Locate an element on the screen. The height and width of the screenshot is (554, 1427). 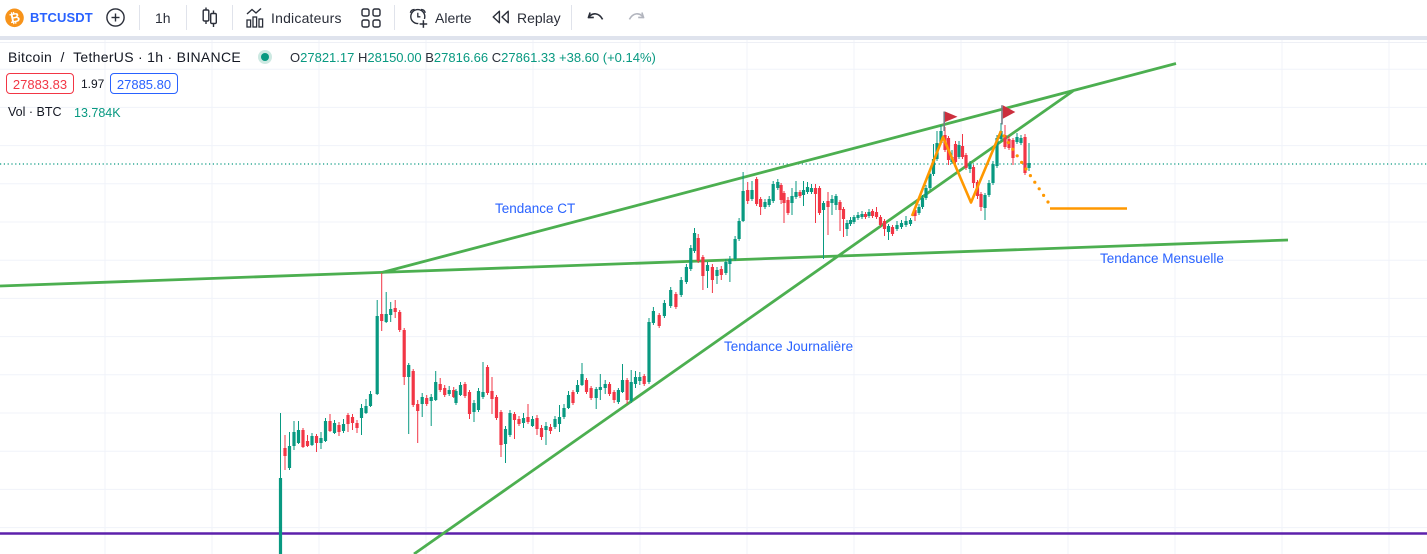
svg-text: Tendance CT is located at coordinates (535, 208).